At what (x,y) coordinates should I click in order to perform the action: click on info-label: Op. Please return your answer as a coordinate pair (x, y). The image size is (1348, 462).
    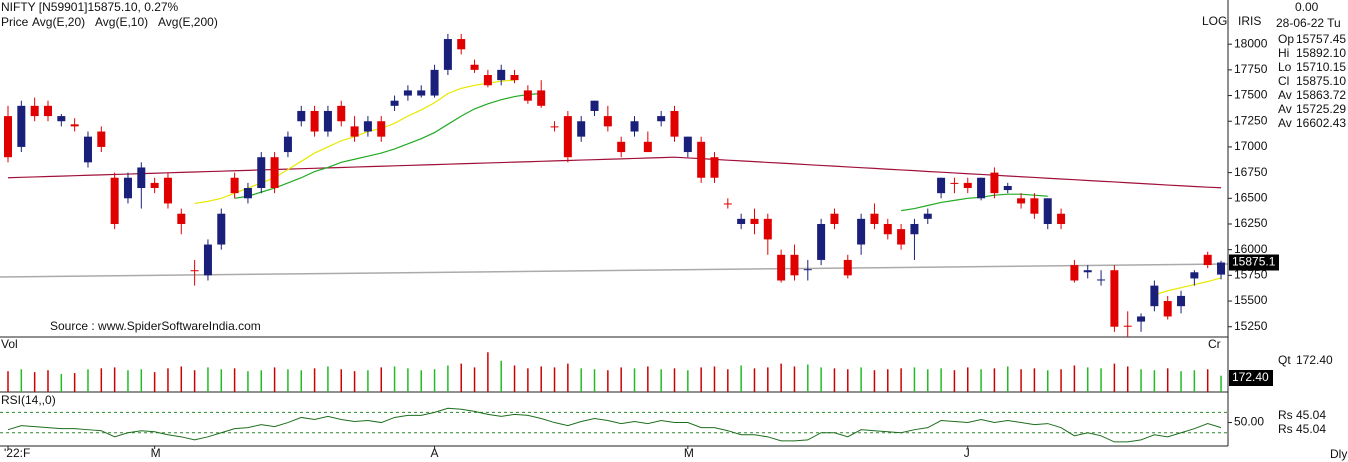
    Looking at the image, I should click on (1286, 39).